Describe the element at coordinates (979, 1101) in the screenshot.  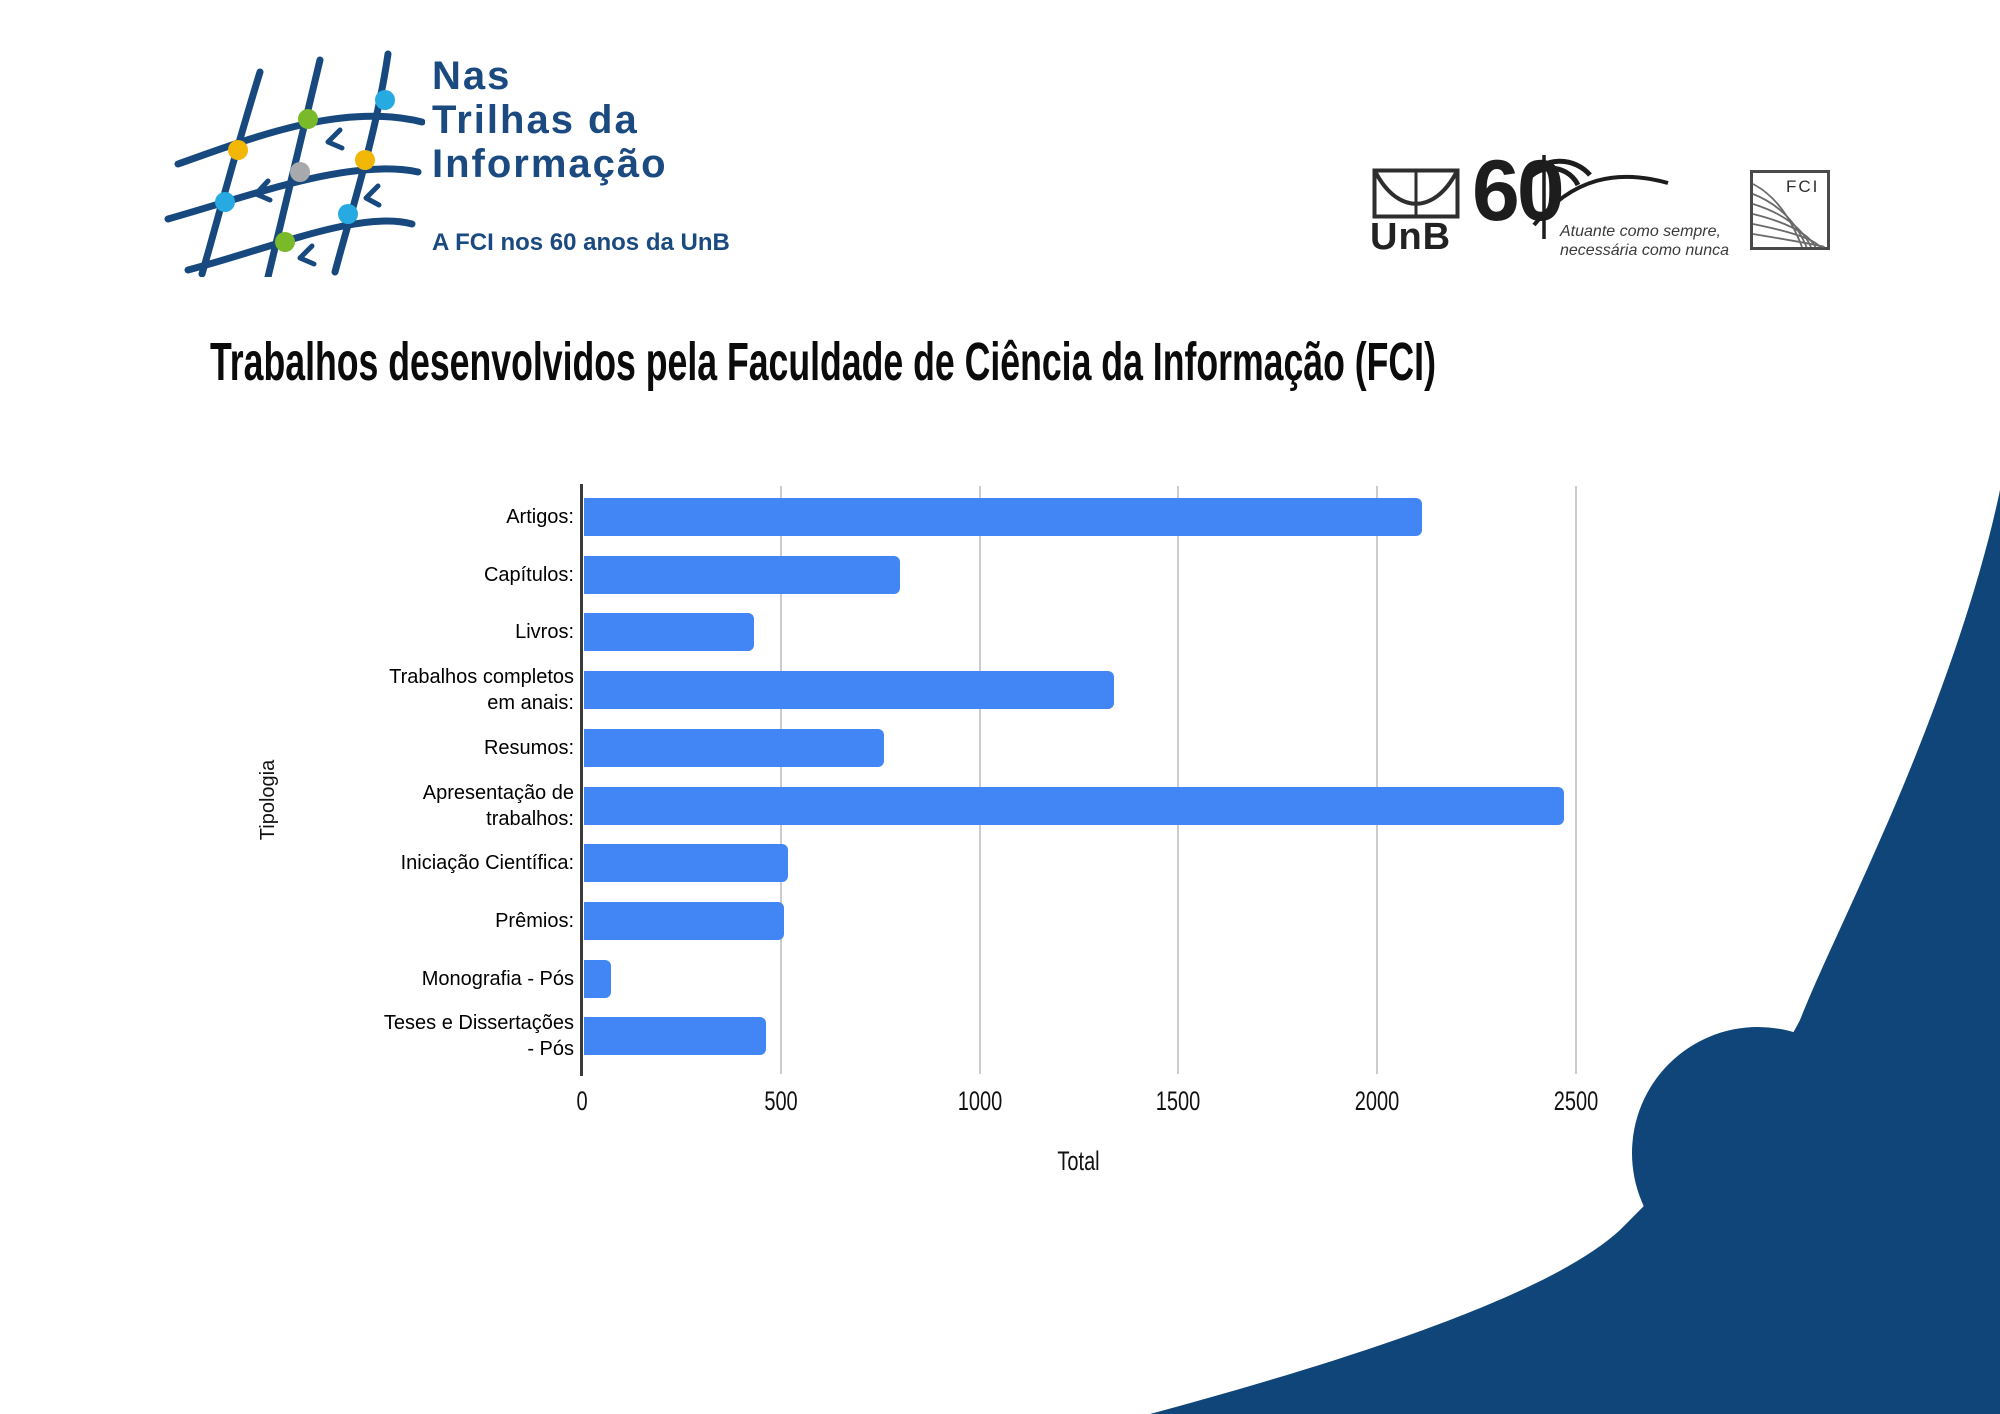
I see `x-tick-label-1000: 1000` at that location.